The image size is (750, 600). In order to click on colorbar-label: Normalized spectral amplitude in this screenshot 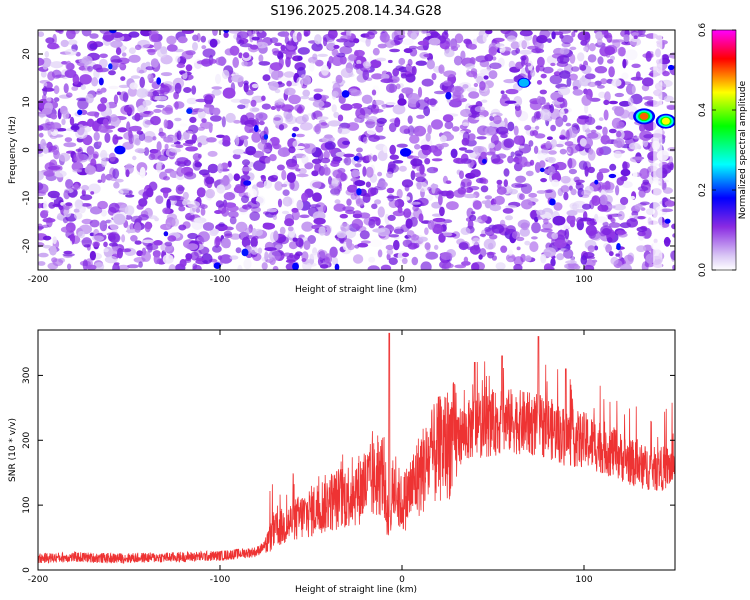, I will do `click(743, 149)`.